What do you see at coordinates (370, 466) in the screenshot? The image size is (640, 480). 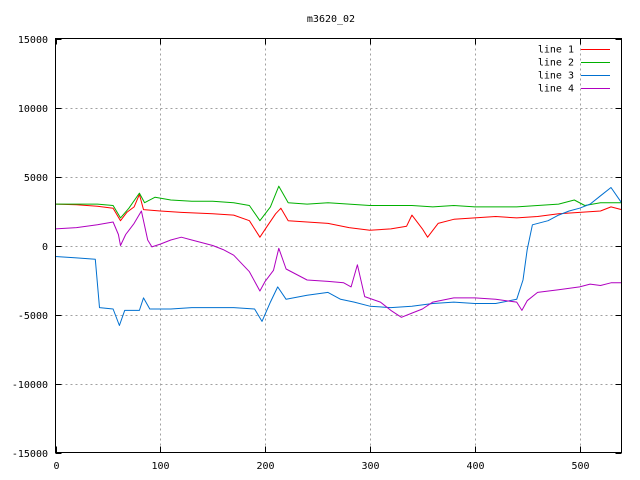 I see `x-tick-label: 300` at bounding box center [370, 466].